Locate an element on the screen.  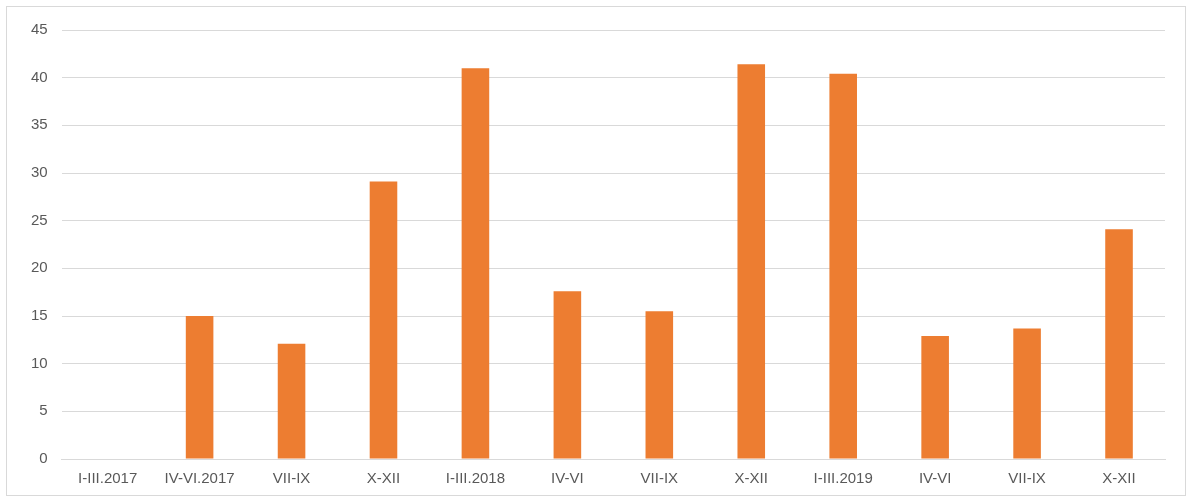
y-tick-label: 15 is located at coordinates (39, 315).